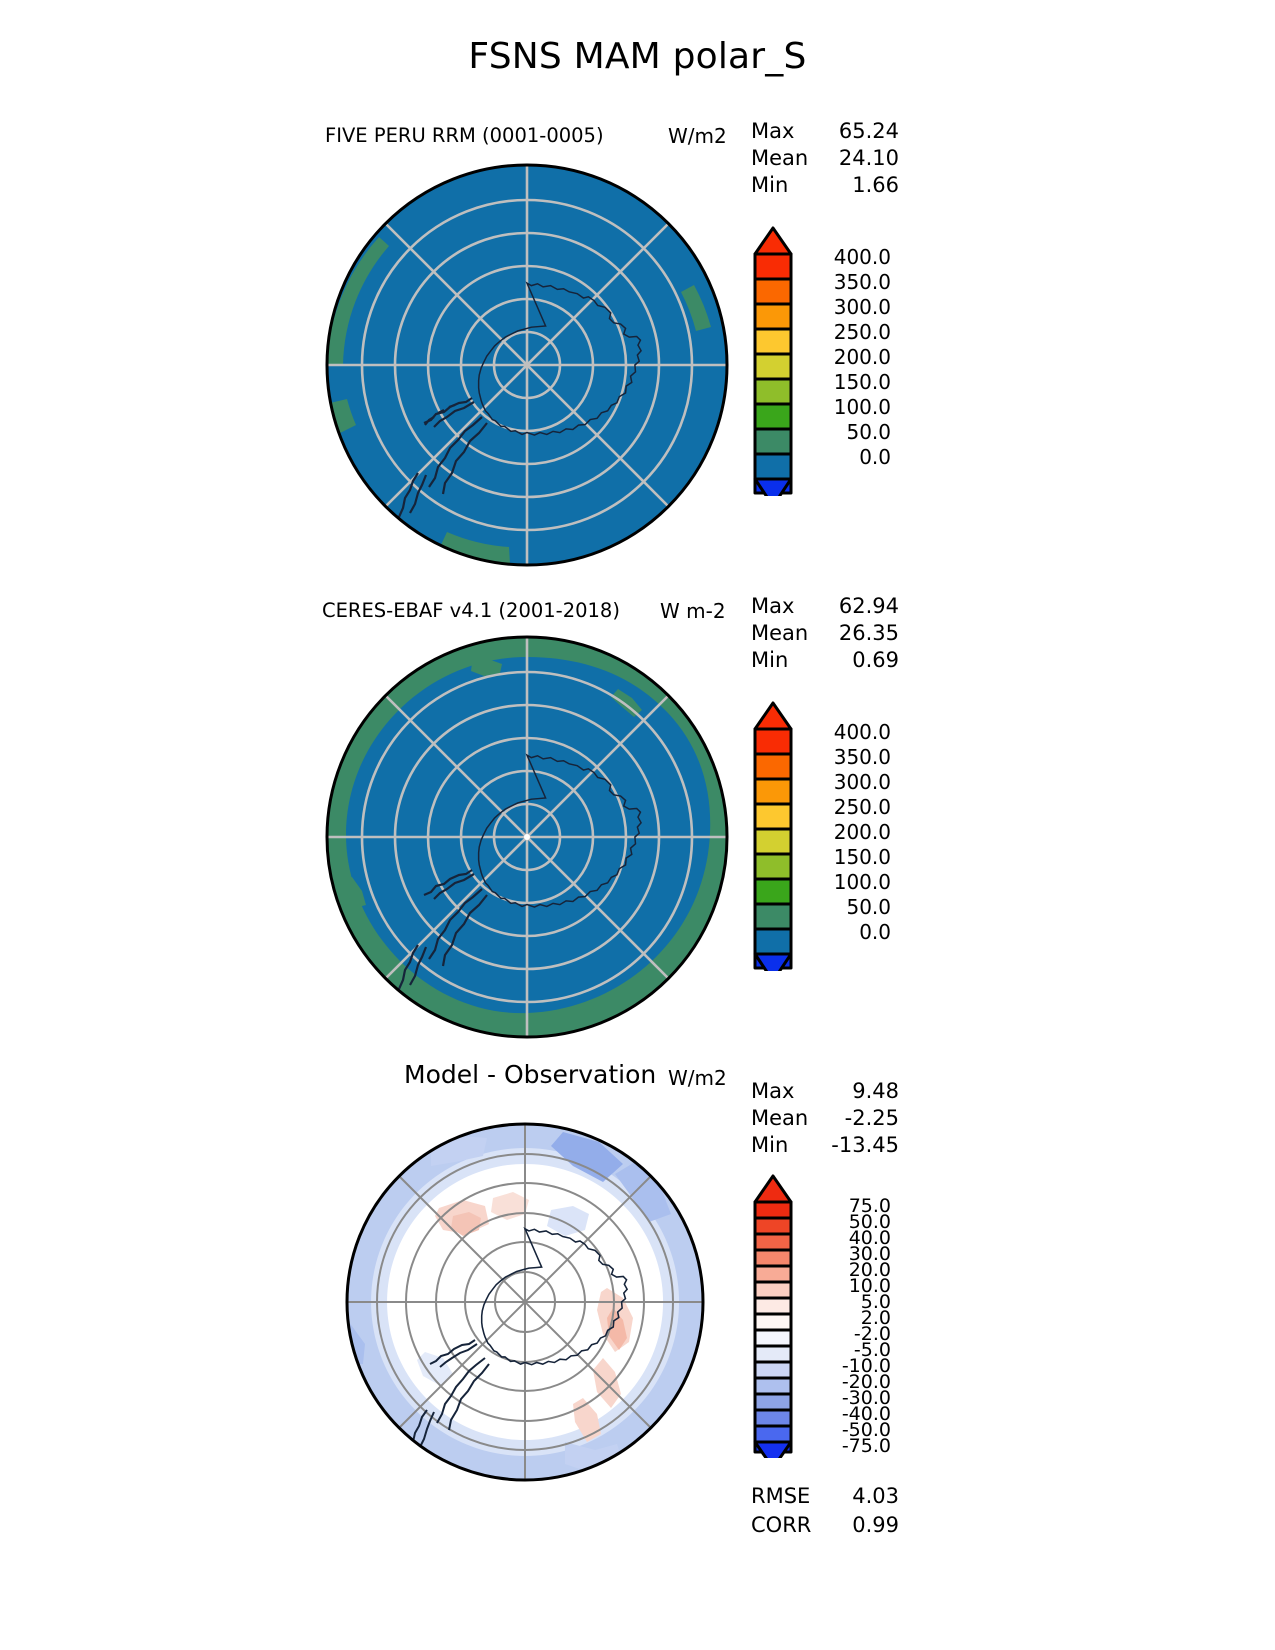  Describe the element at coordinates (519, 400) in the screenshot. I see `coastline-model` at that location.